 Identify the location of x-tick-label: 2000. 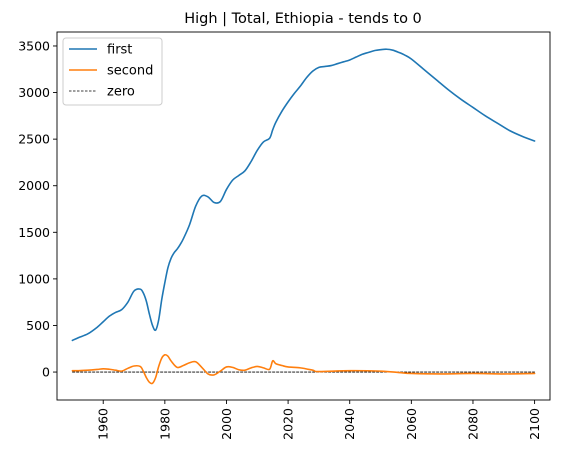
(226, 424).